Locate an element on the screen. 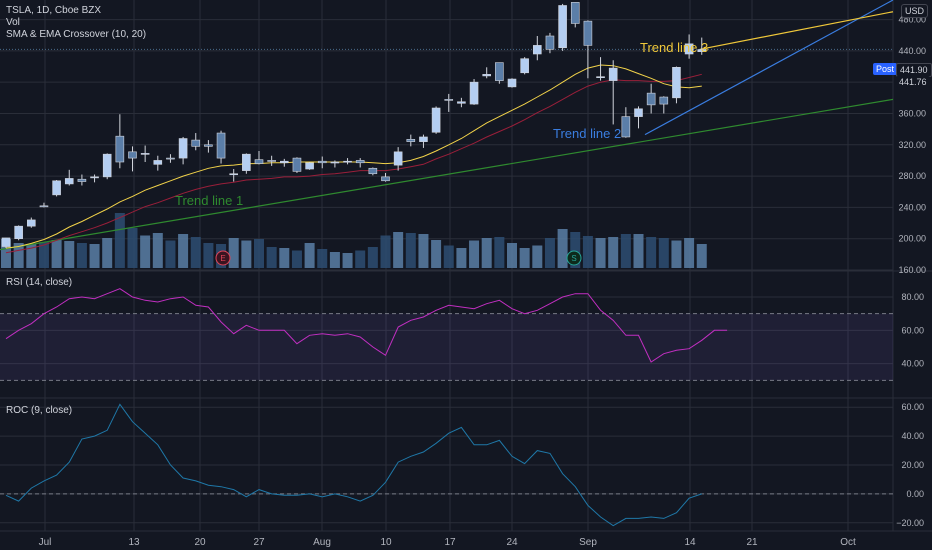 The height and width of the screenshot is (550, 932). price-tick-label: 280.00 is located at coordinates (912, 176).